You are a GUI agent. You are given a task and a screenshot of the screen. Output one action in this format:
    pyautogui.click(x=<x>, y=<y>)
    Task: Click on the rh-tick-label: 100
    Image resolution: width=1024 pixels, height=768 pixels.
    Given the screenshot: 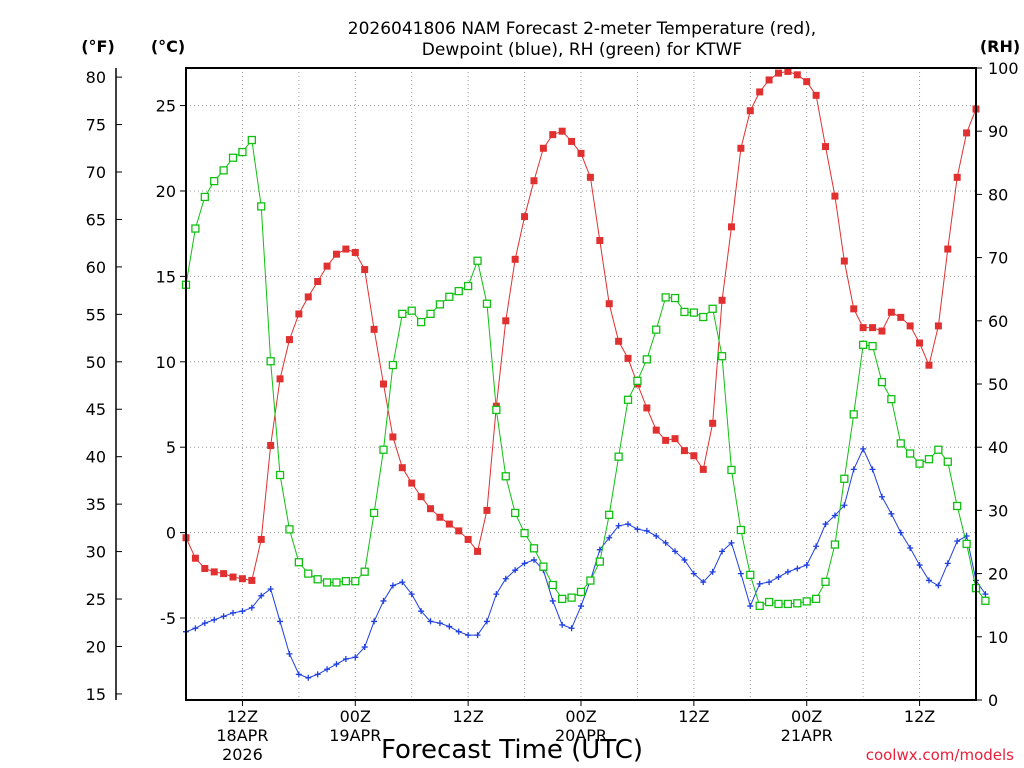 What is the action you would take?
    pyautogui.click(x=1003, y=68)
    